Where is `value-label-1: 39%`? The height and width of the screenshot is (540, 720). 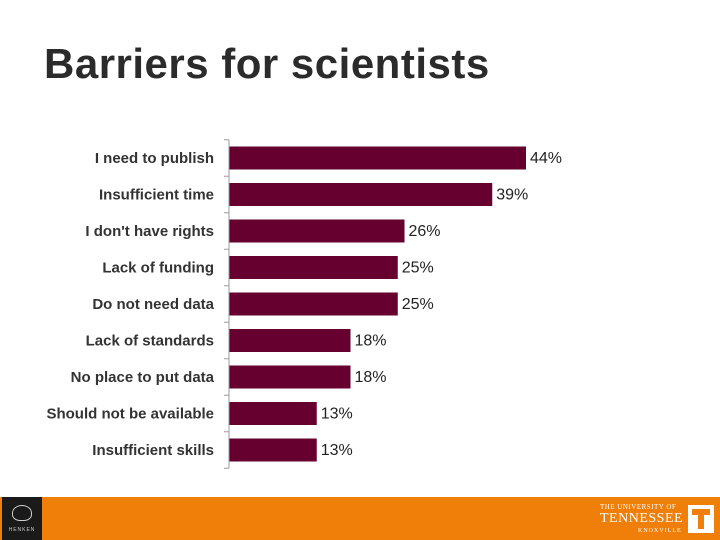 value-label-1: 39% is located at coordinates (512, 195).